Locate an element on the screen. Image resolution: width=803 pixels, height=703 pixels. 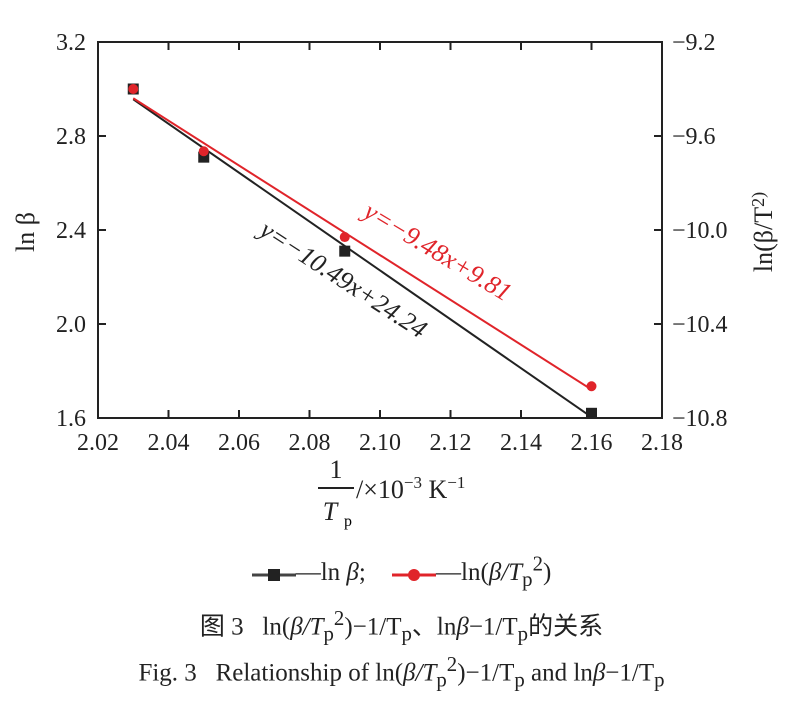
y-axis-right-title: ln(β/T2) is located at coordinates (763, 232).